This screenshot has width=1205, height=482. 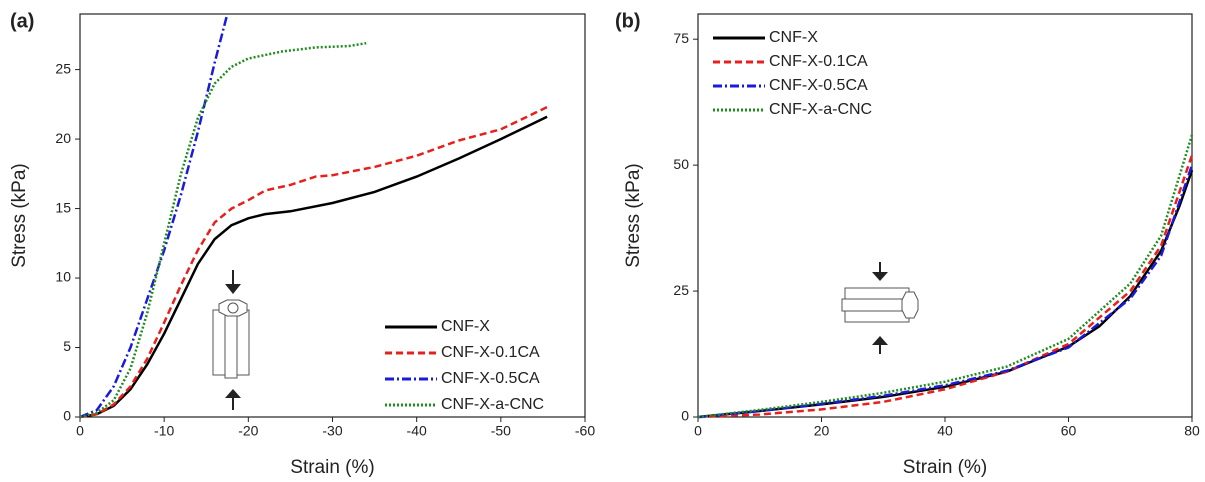 I want to click on x-tick-label: -30, so click(x=332, y=431).